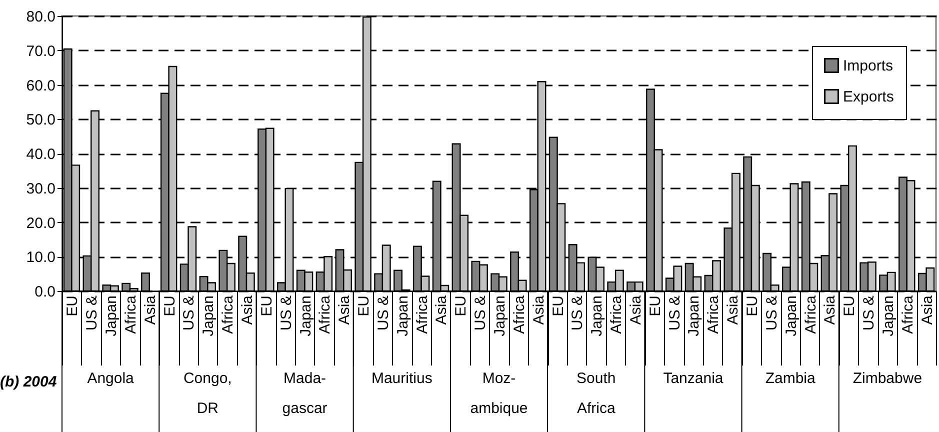  Describe the element at coordinates (41, 257) in the screenshot. I see `y-tick-label: 10.0` at that location.